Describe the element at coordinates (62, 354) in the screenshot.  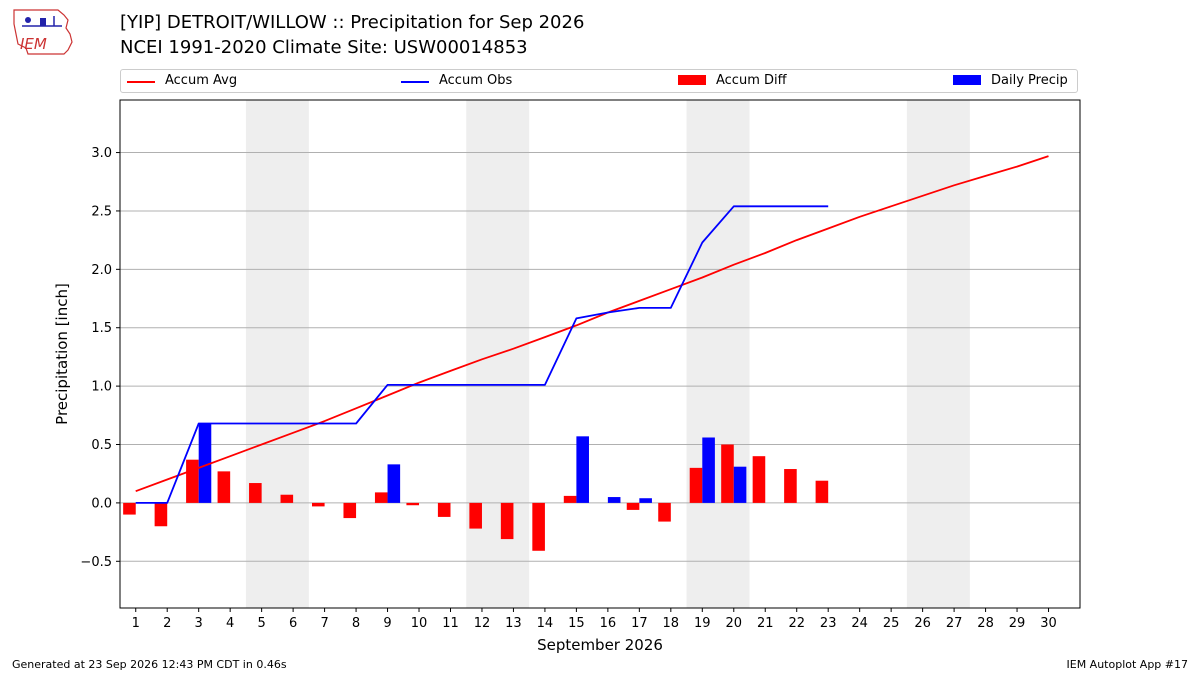
I see `y-axis-label: Precipitation [inch]` at that location.